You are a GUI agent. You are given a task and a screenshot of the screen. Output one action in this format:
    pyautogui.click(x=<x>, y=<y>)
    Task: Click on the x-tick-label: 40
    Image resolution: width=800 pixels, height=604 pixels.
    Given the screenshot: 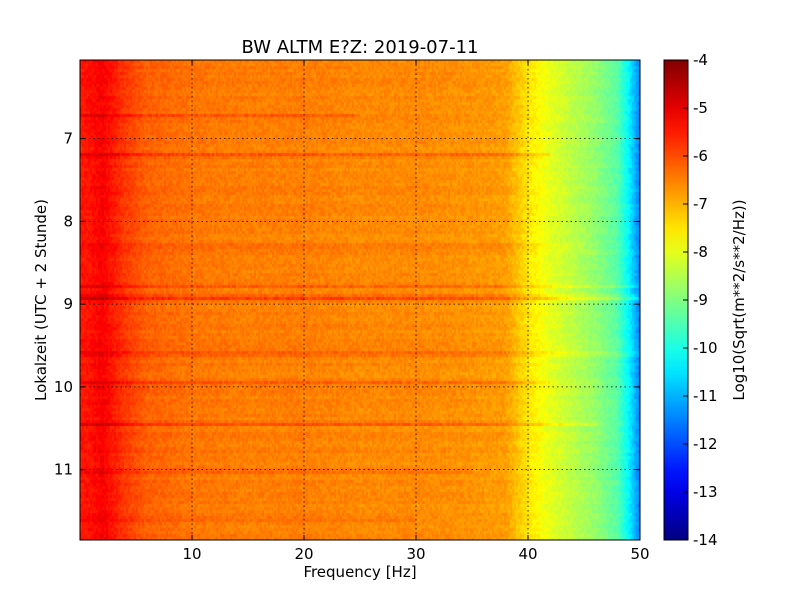 What is the action you would take?
    pyautogui.click(x=527, y=554)
    